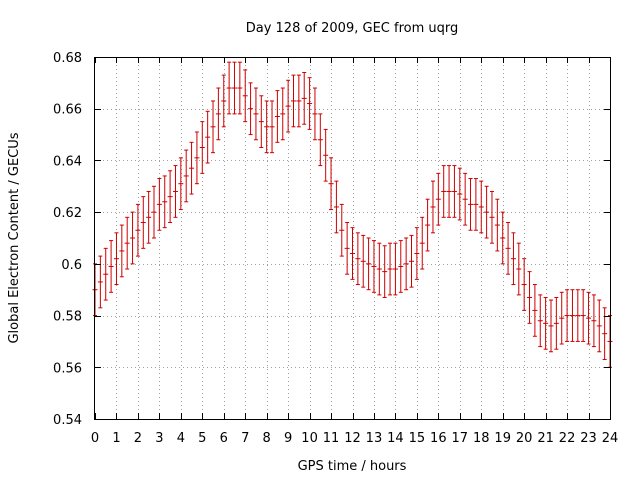  I want to click on x-tick-label: 5, so click(202, 438).